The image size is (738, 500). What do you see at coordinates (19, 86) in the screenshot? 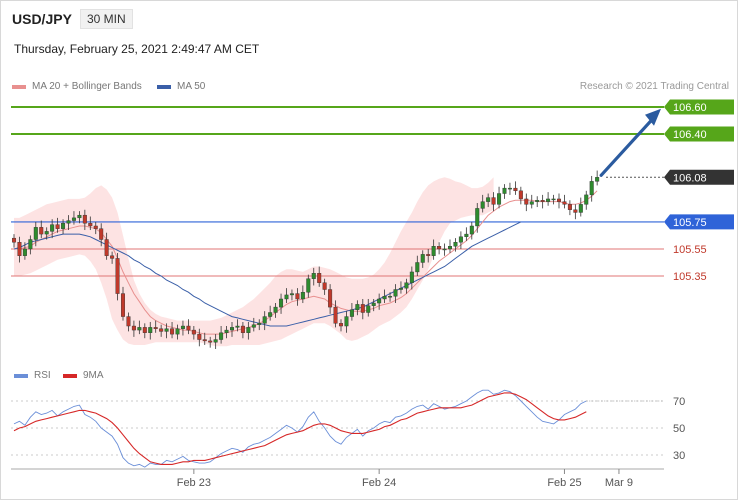
I see `legend-ma20-swatch` at bounding box center [19, 86].